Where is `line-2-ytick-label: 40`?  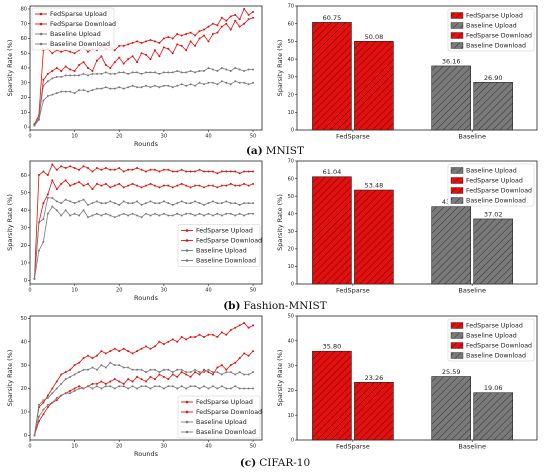 line-2-ytick-label: 40 is located at coordinates (24, 342).